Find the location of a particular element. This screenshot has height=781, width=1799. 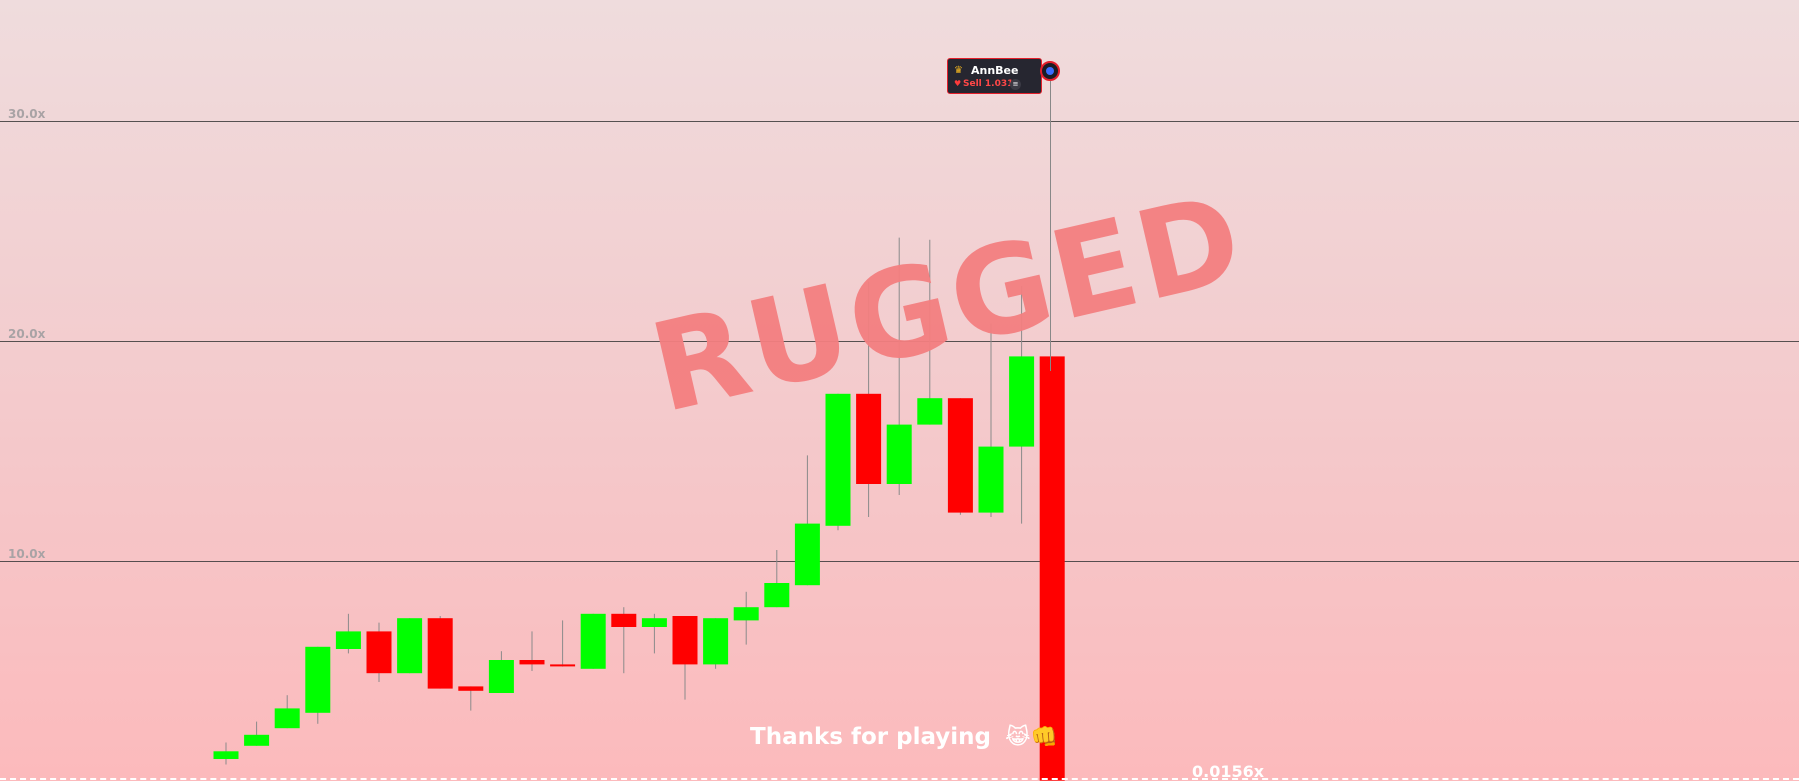

y-tick-label: 30.0x is located at coordinates (27, 114).